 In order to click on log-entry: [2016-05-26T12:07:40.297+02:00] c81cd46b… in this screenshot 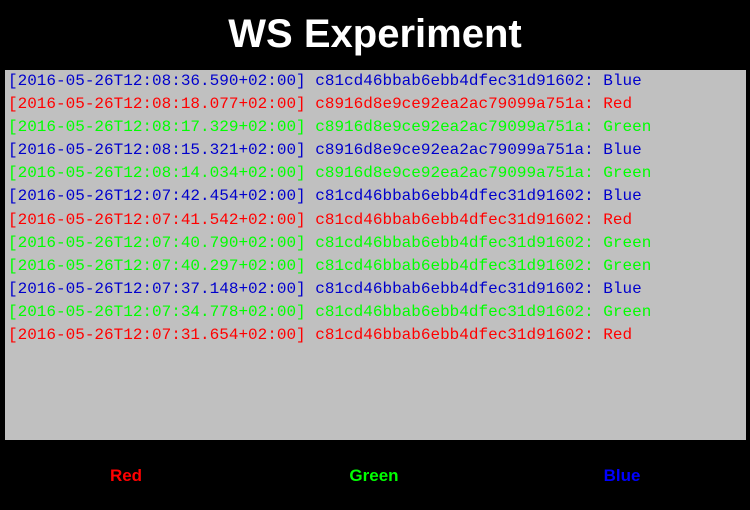, I will do `click(330, 265)`.